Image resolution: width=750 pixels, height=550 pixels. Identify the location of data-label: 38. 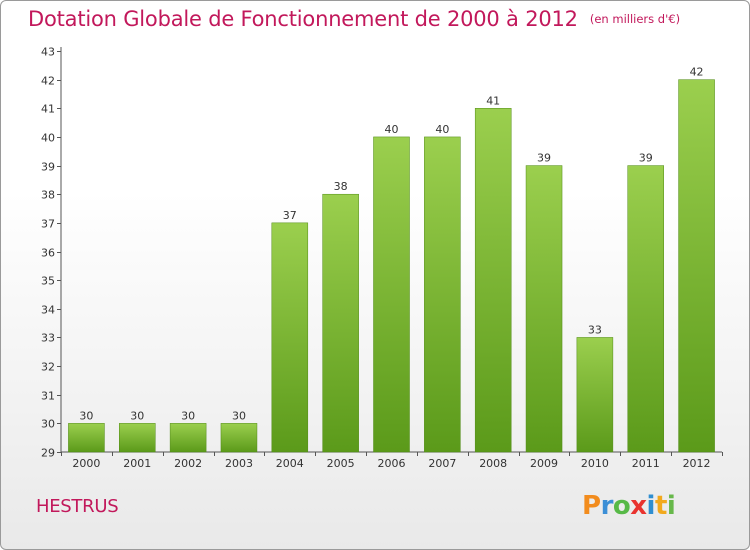
(341, 186).